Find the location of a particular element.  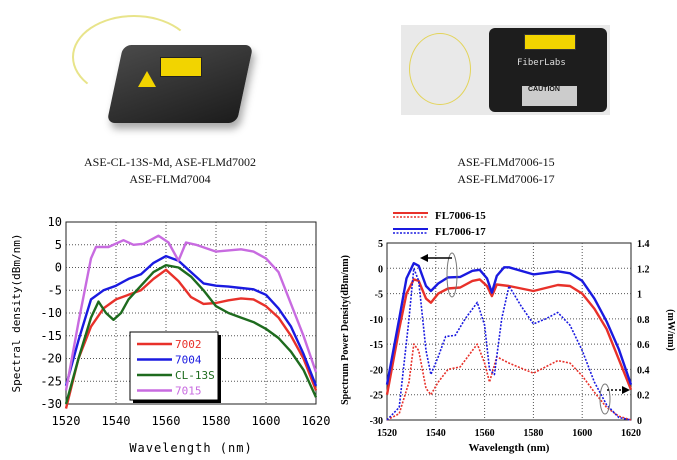

caption-line: ASE-CL-13S-Md, ASE-FLMd7002 is located at coordinates (169, 162).